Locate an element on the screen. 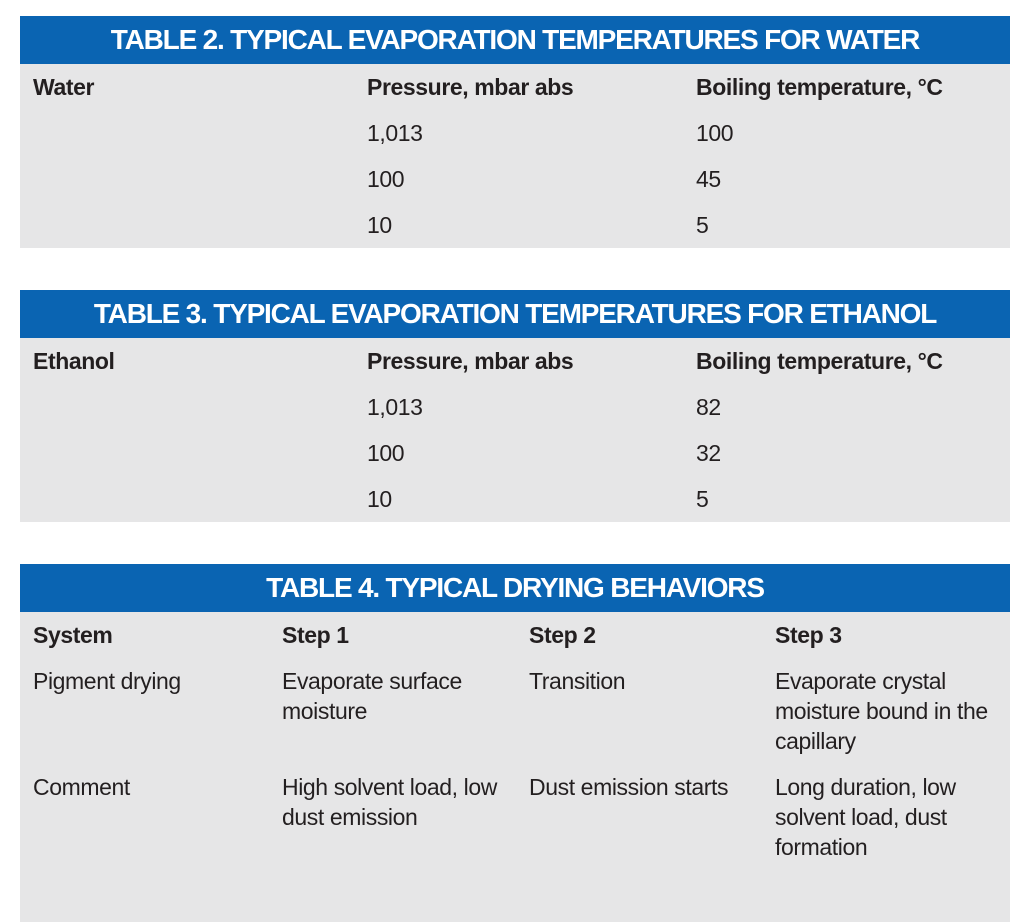  step-2-cell: Dust emission starts is located at coordinates (629, 787).